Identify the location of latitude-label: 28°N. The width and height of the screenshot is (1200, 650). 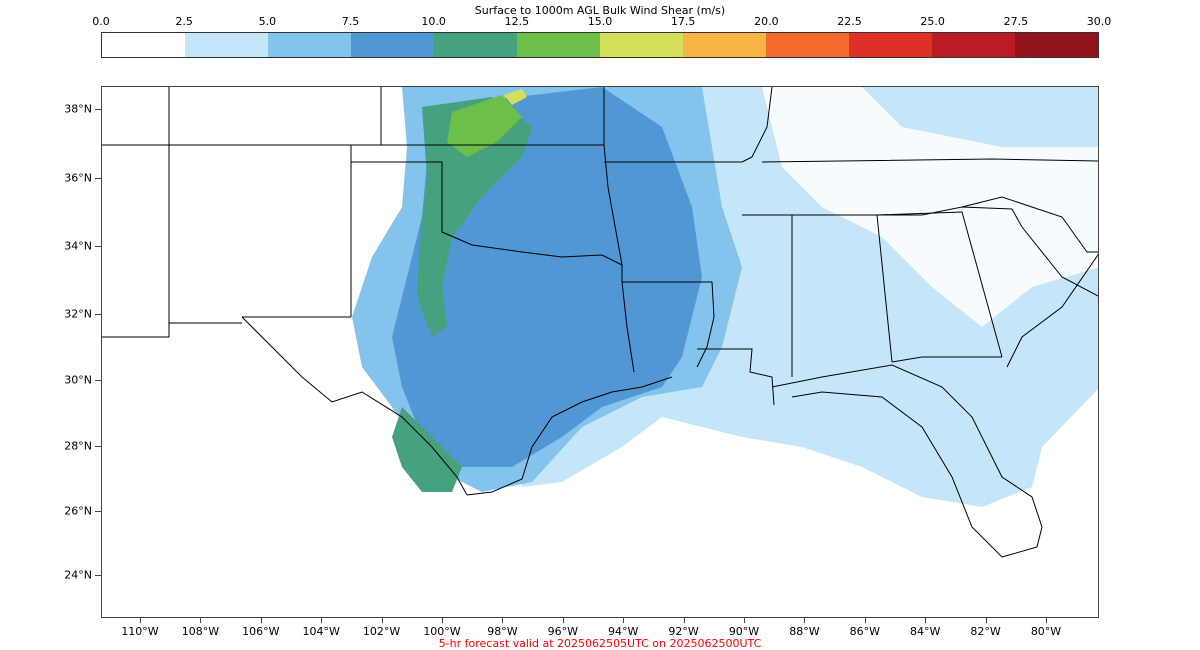
(78, 446).